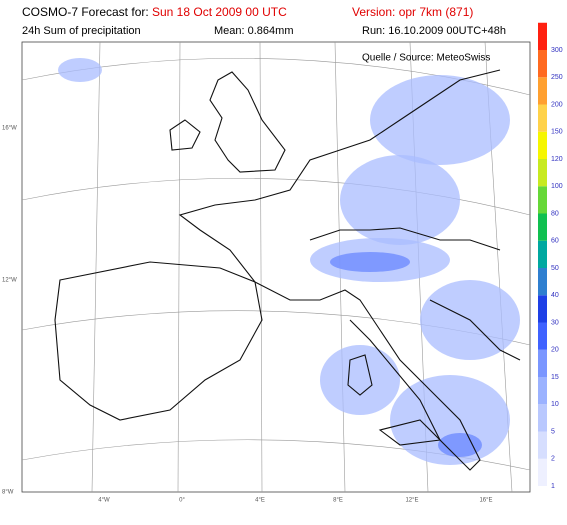 The width and height of the screenshot is (567, 525). I want to click on left-labels: 16°W 12°W 8°W, so click(9, 311).